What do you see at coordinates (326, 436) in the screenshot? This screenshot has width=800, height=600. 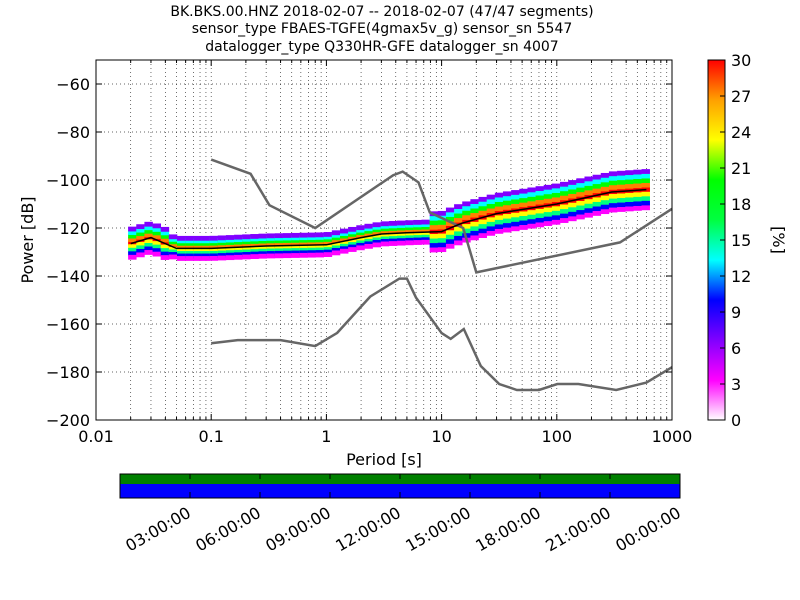 I see `x-tick-label: 1` at bounding box center [326, 436].